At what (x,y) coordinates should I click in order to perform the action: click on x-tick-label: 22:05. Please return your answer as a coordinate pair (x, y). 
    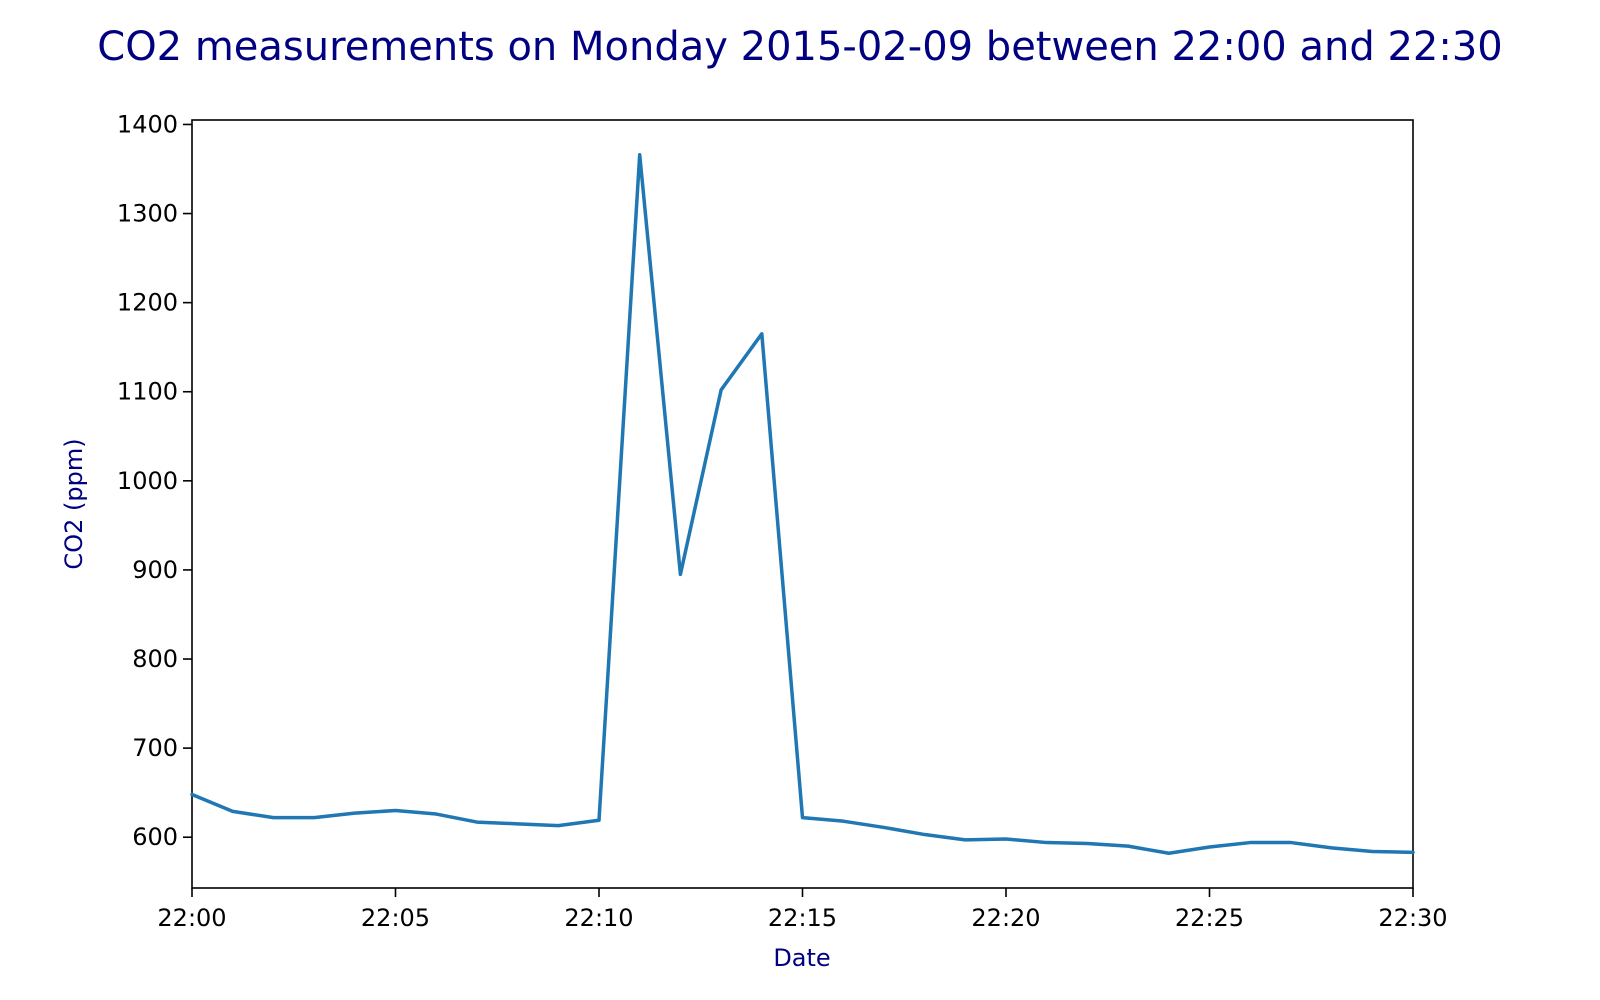
    Looking at the image, I should click on (395, 918).